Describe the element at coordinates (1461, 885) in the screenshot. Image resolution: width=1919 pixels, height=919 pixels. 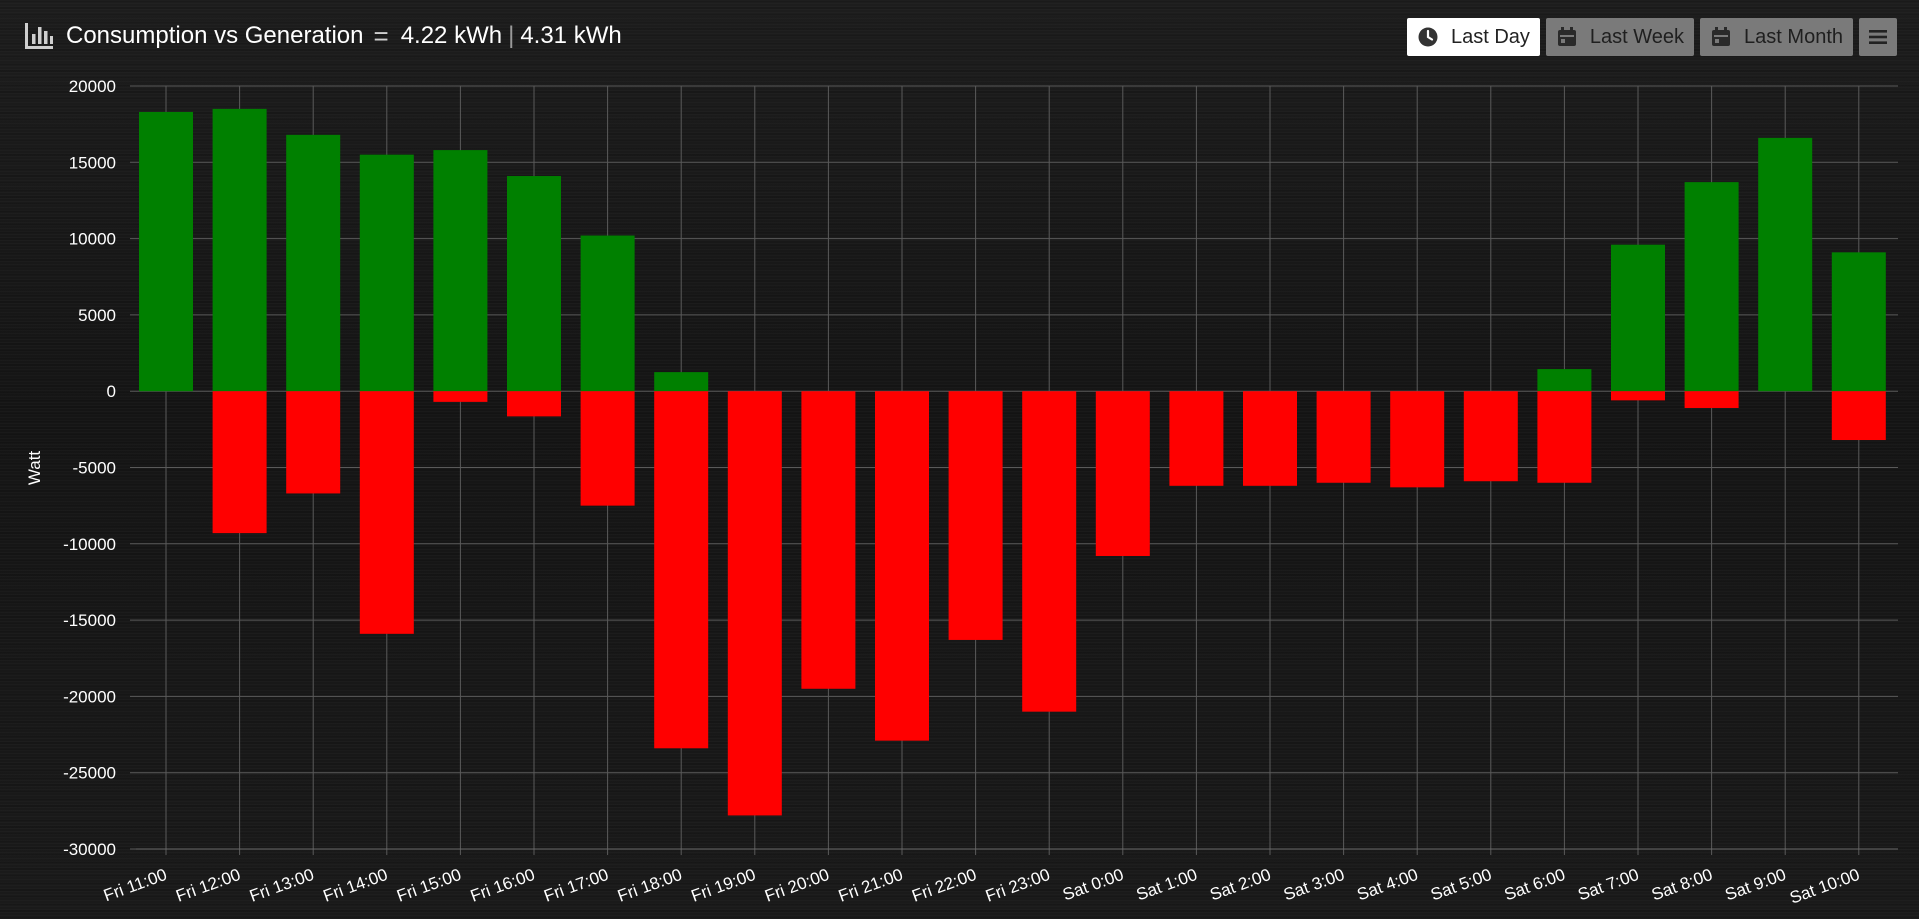
I see `x-tick-label: Sat 5:00` at that location.